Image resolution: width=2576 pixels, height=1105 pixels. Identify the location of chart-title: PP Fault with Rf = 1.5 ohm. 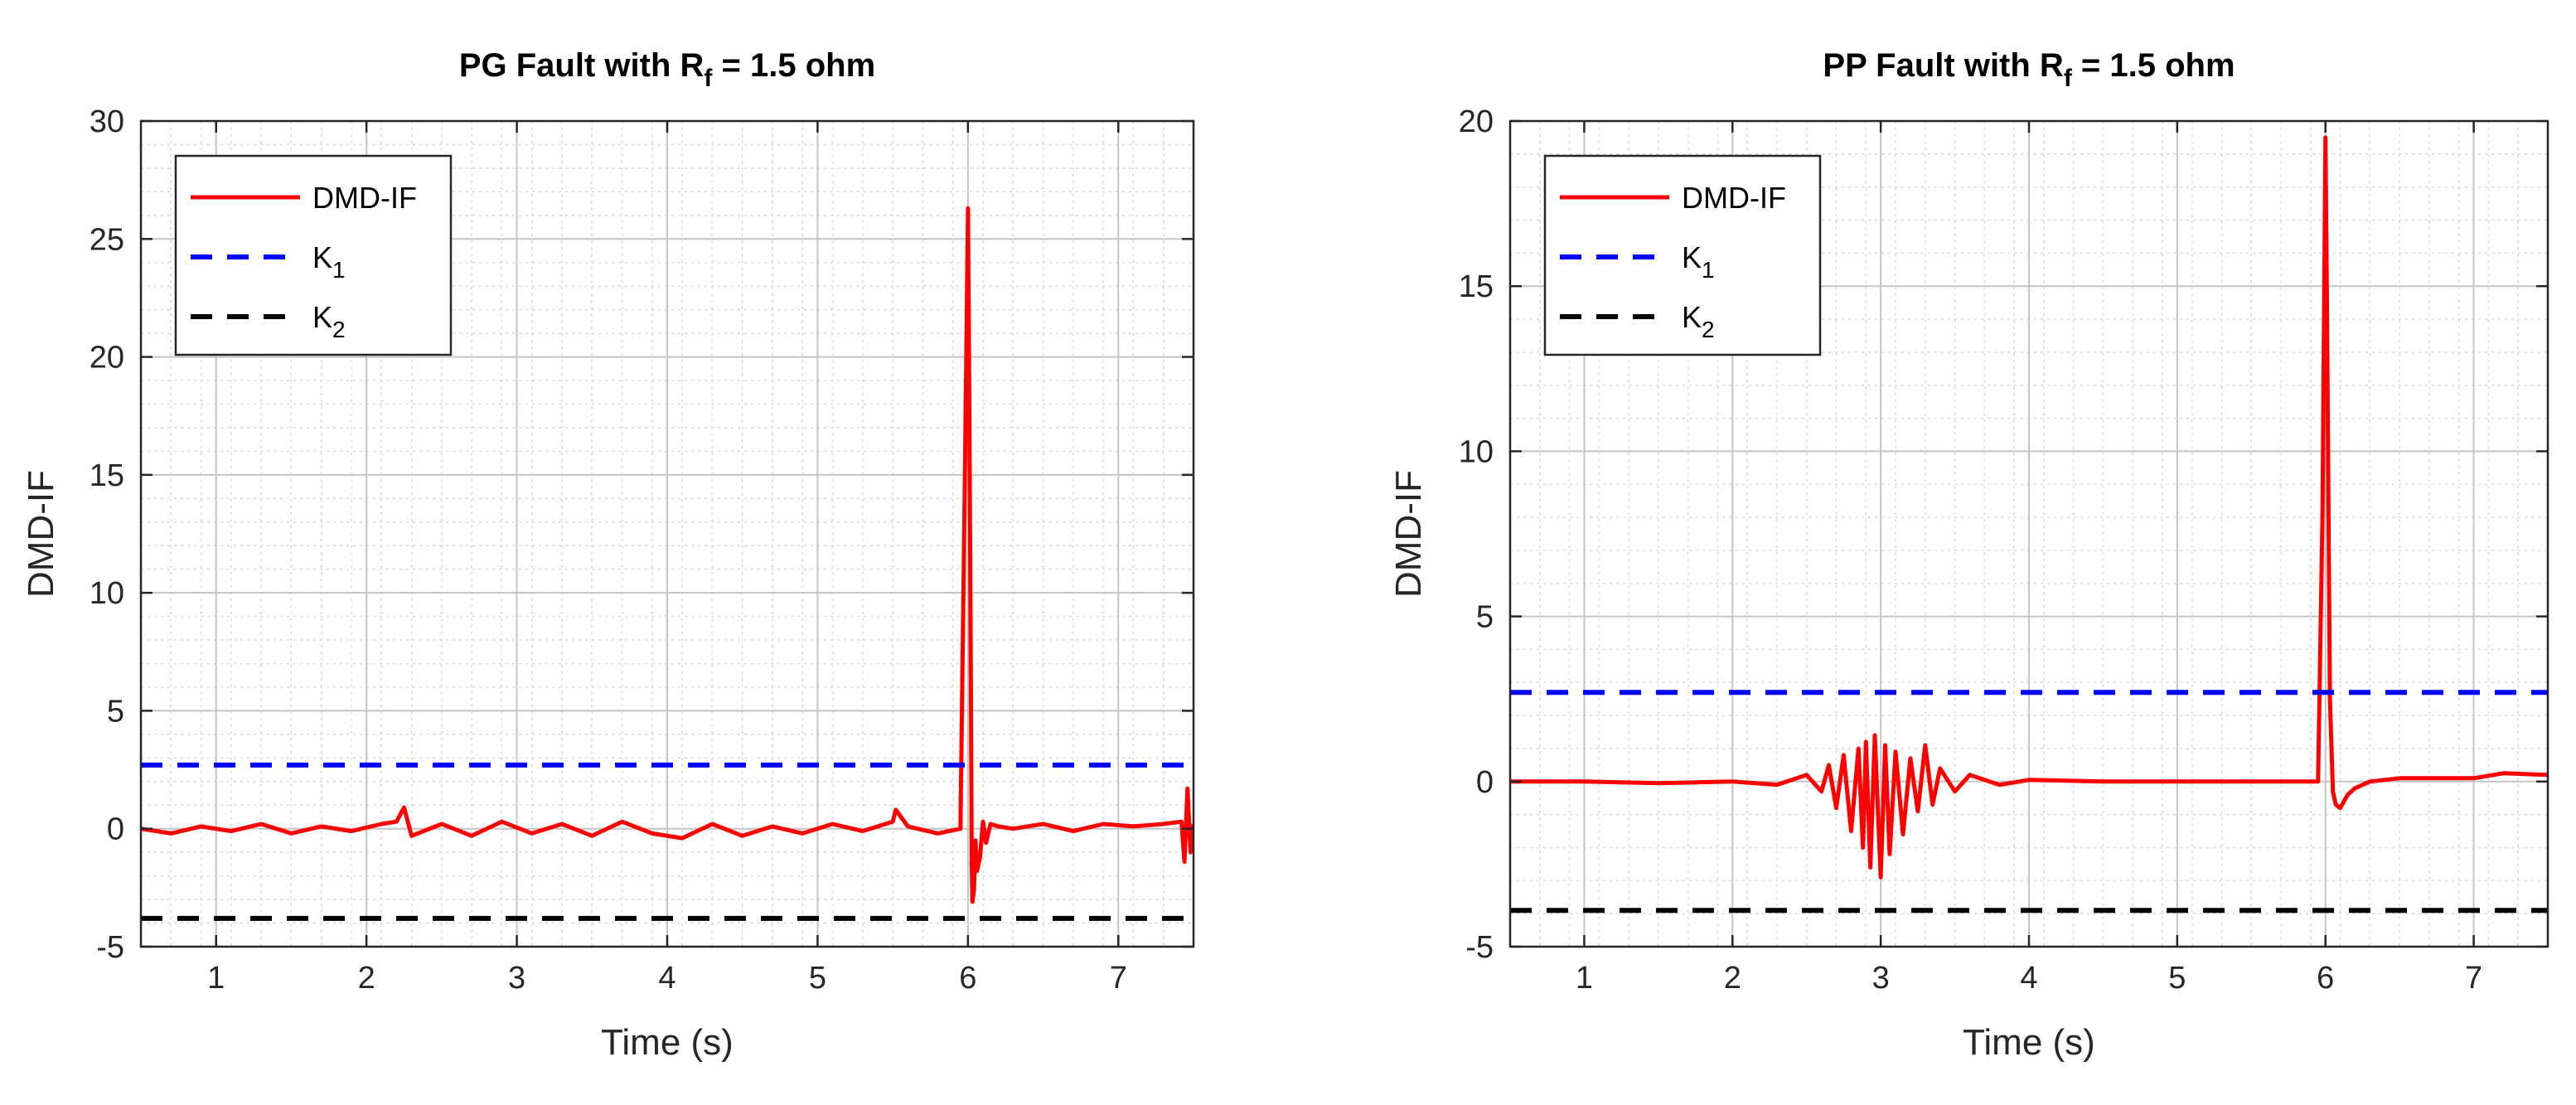
(2029, 69).